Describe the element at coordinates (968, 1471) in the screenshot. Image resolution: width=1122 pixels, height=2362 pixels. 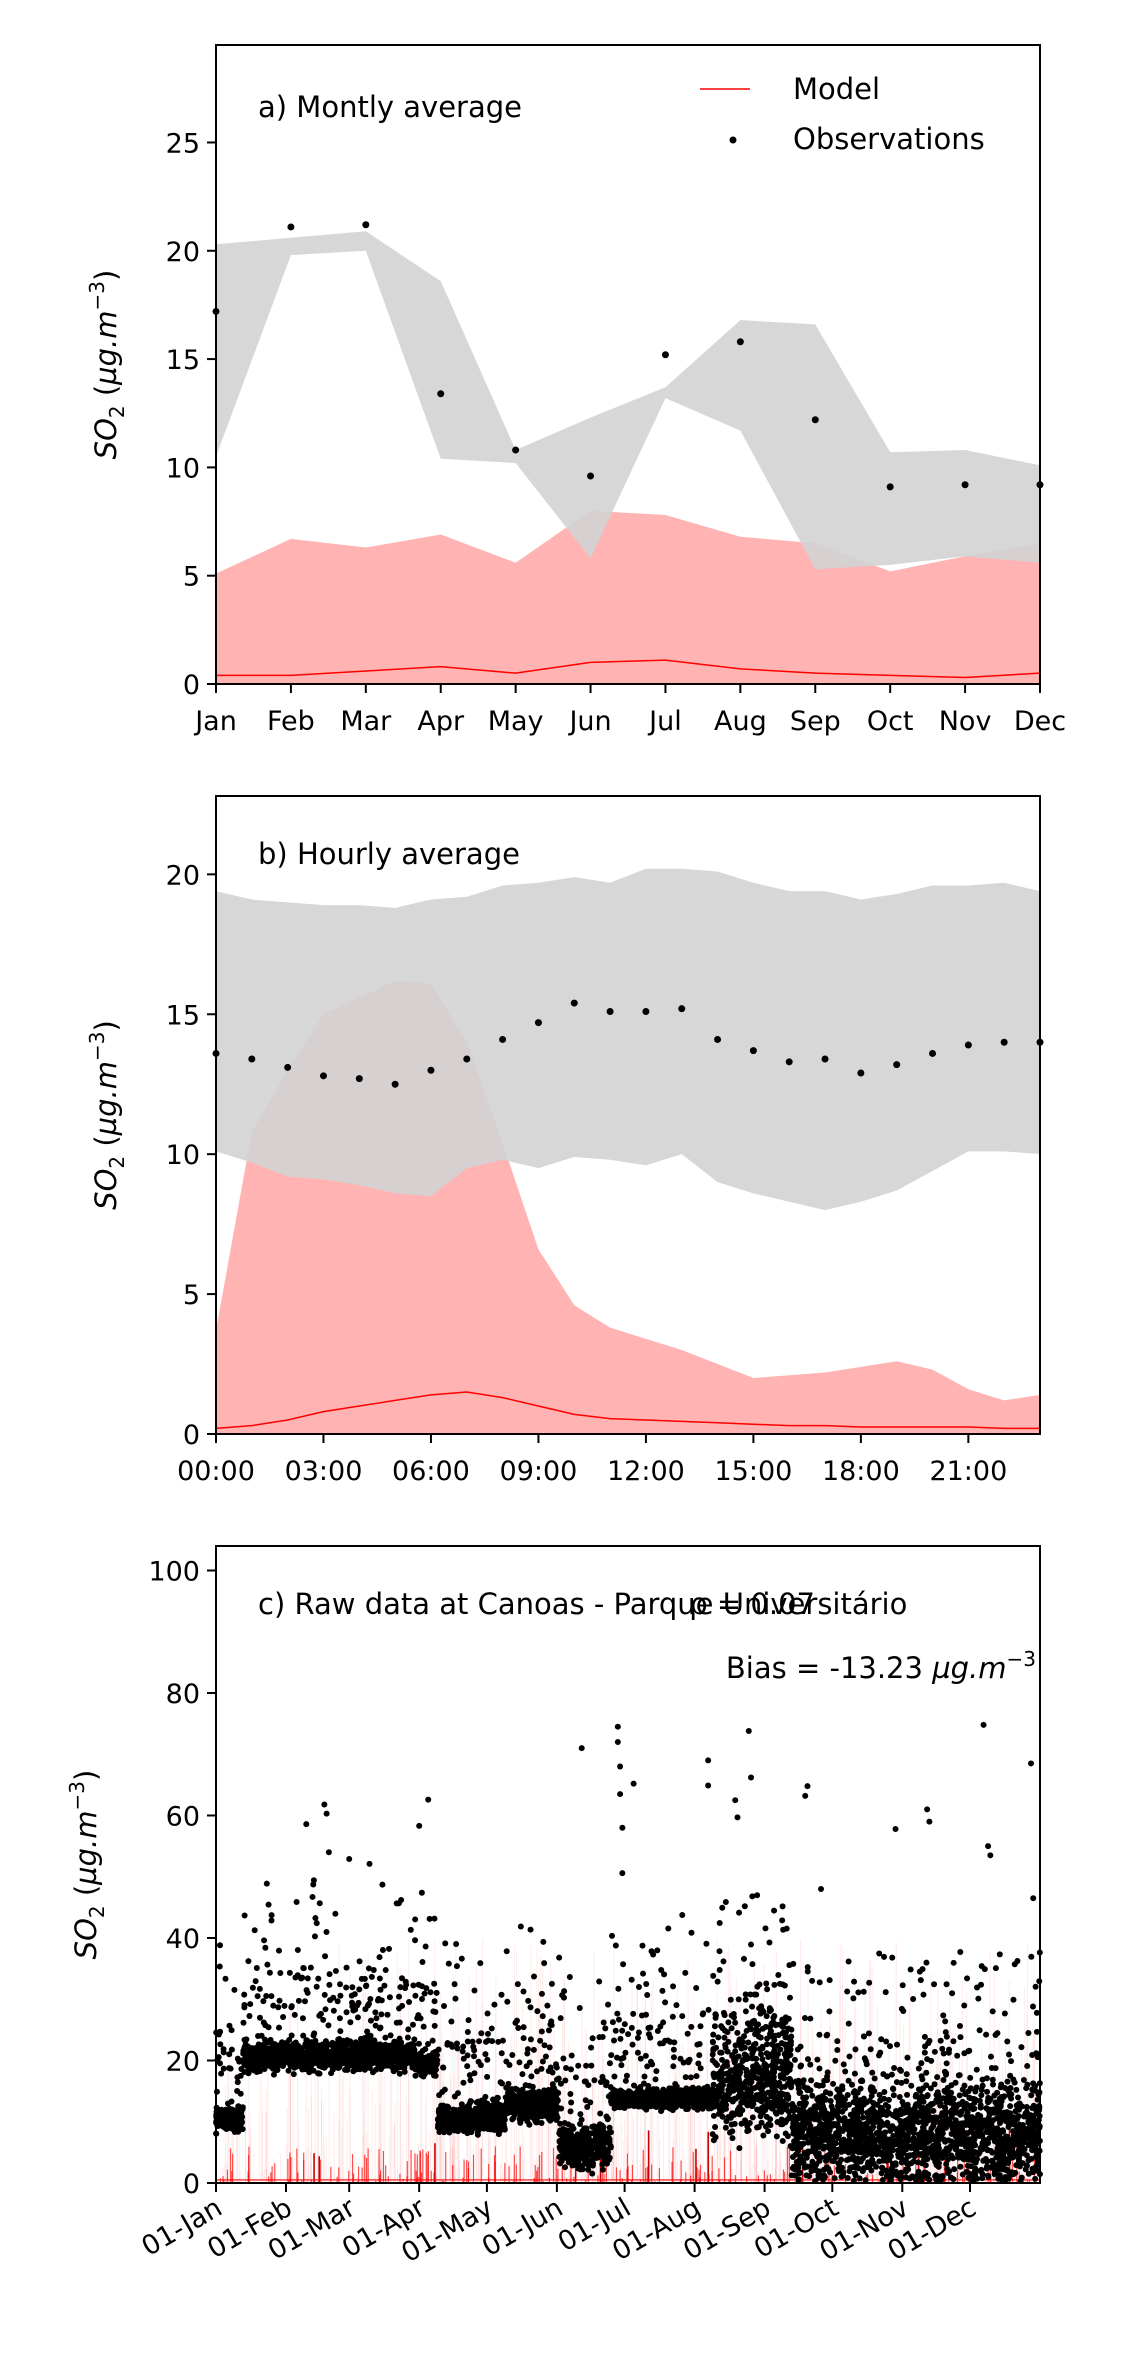
I see `x-tick-label: 21:00` at that location.